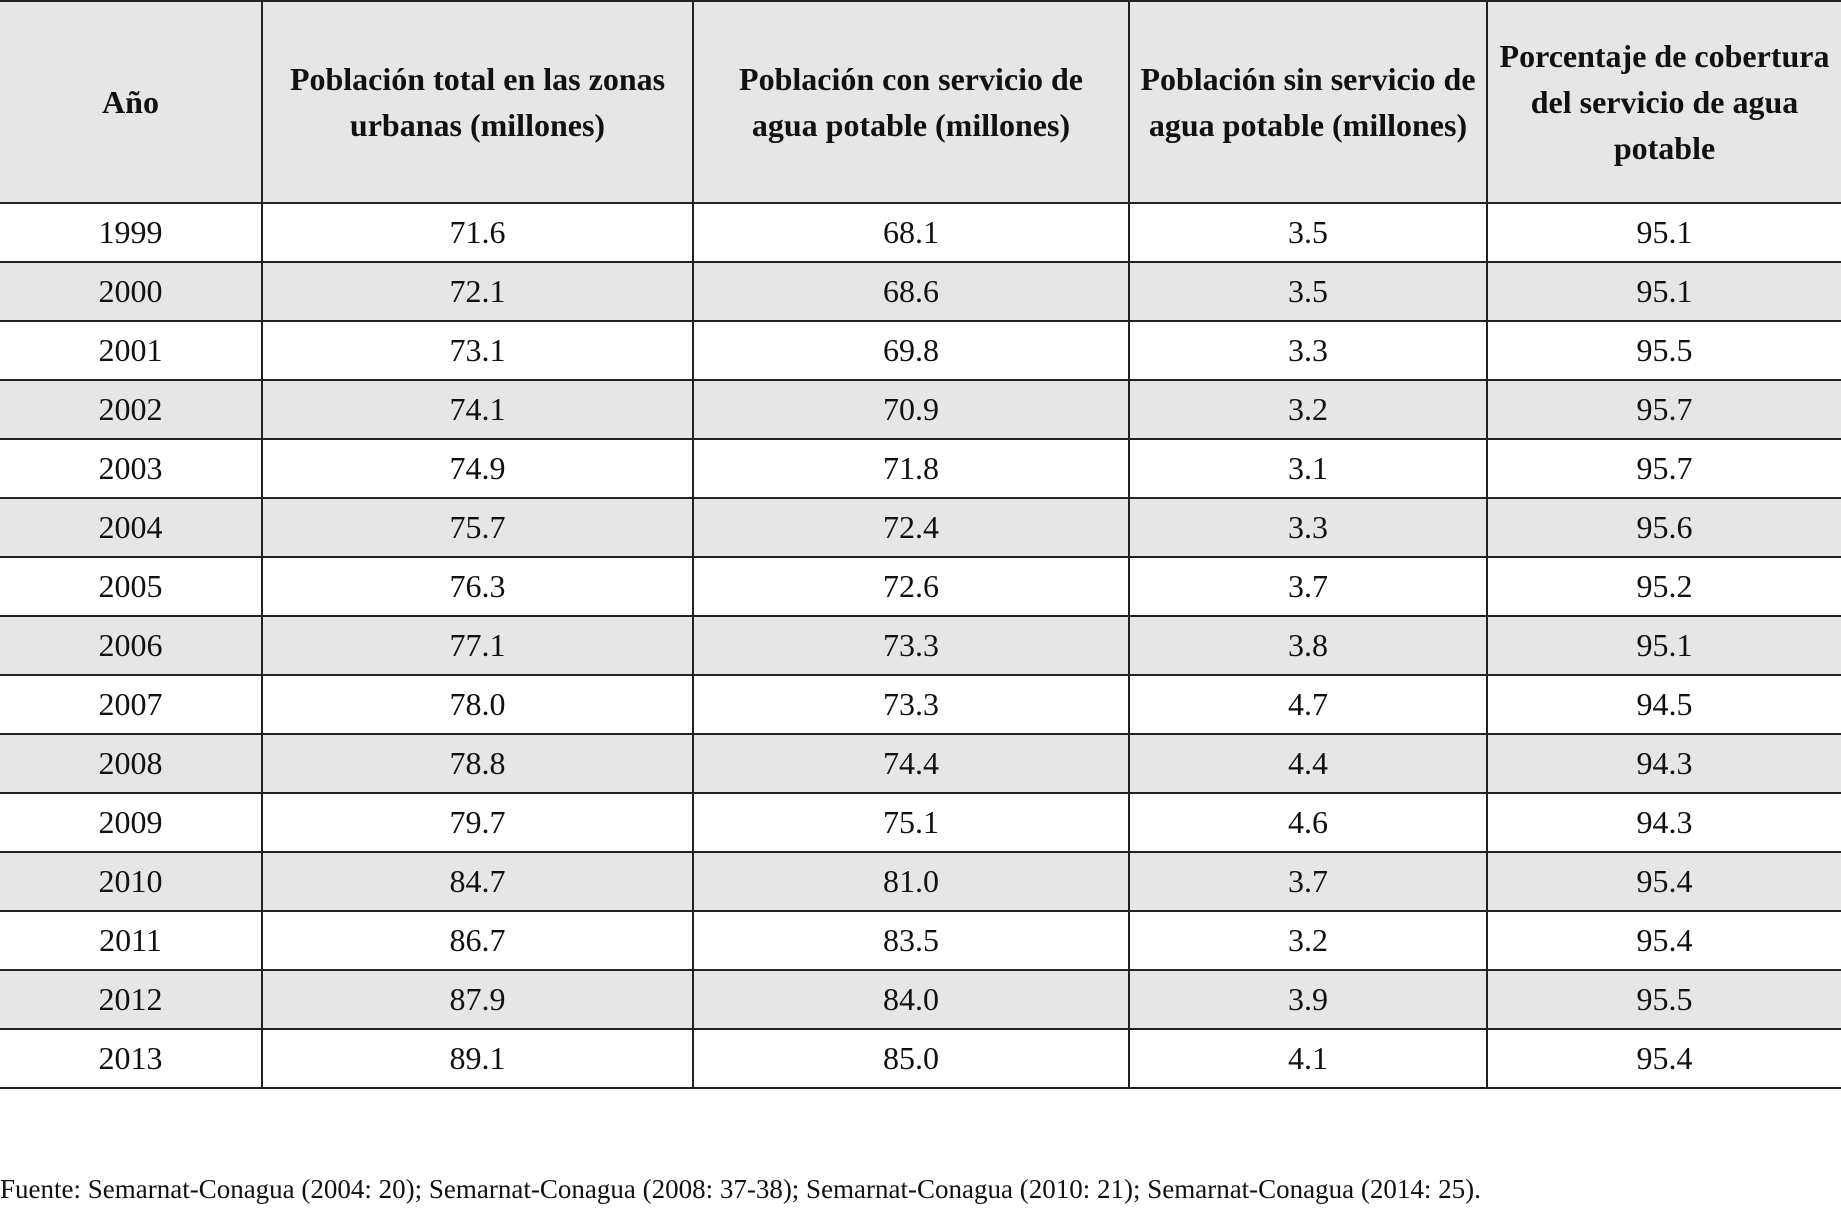 Image resolution: width=1841 pixels, height=1216 pixels. Describe the element at coordinates (477, 409) in the screenshot. I see `table-cell: 74.1` at that location.